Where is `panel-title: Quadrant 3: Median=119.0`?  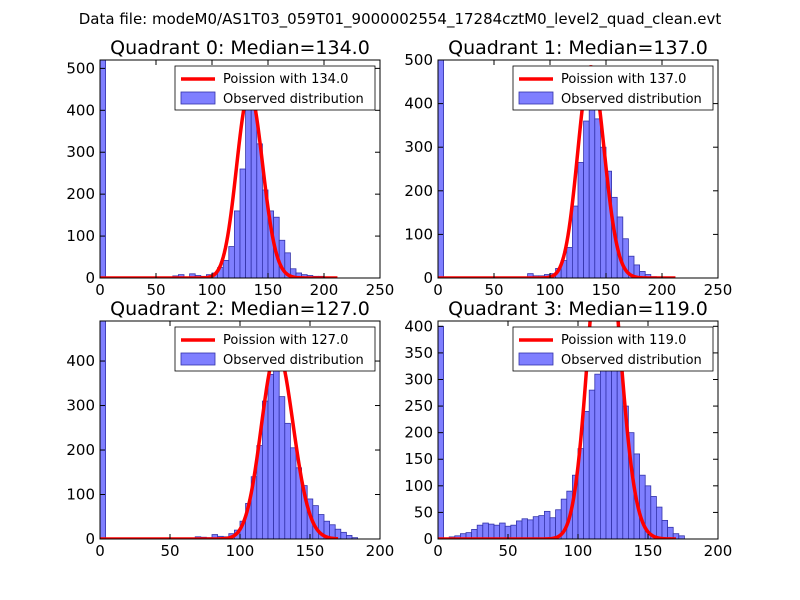 panel-title: Quadrant 3: Median=119.0 is located at coordinates (578, 309).